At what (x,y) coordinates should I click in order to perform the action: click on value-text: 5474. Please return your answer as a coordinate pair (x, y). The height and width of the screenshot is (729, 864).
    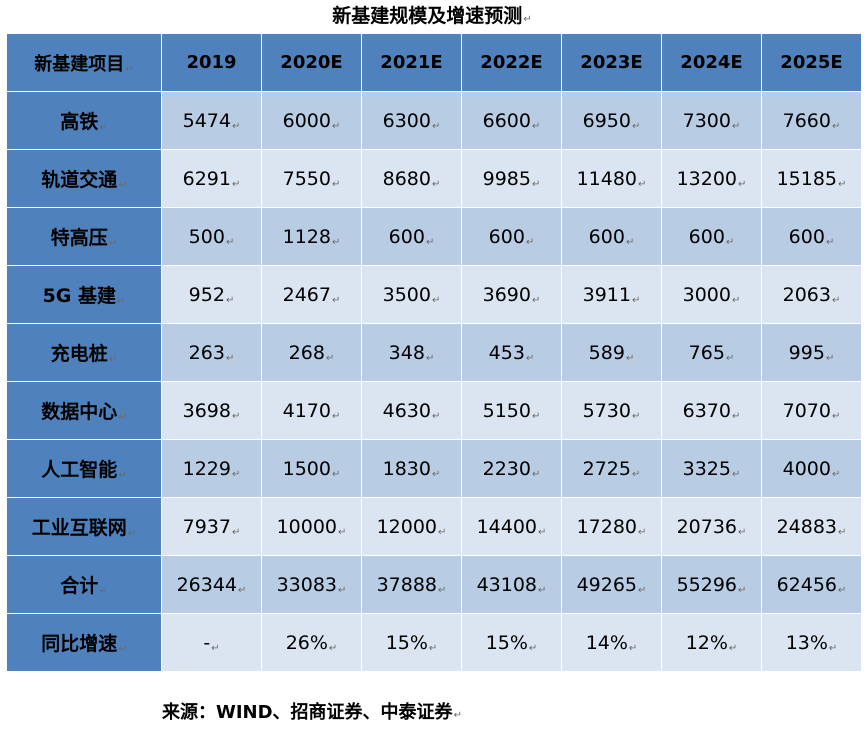
    Looking at the image, I should click on (206, 120).